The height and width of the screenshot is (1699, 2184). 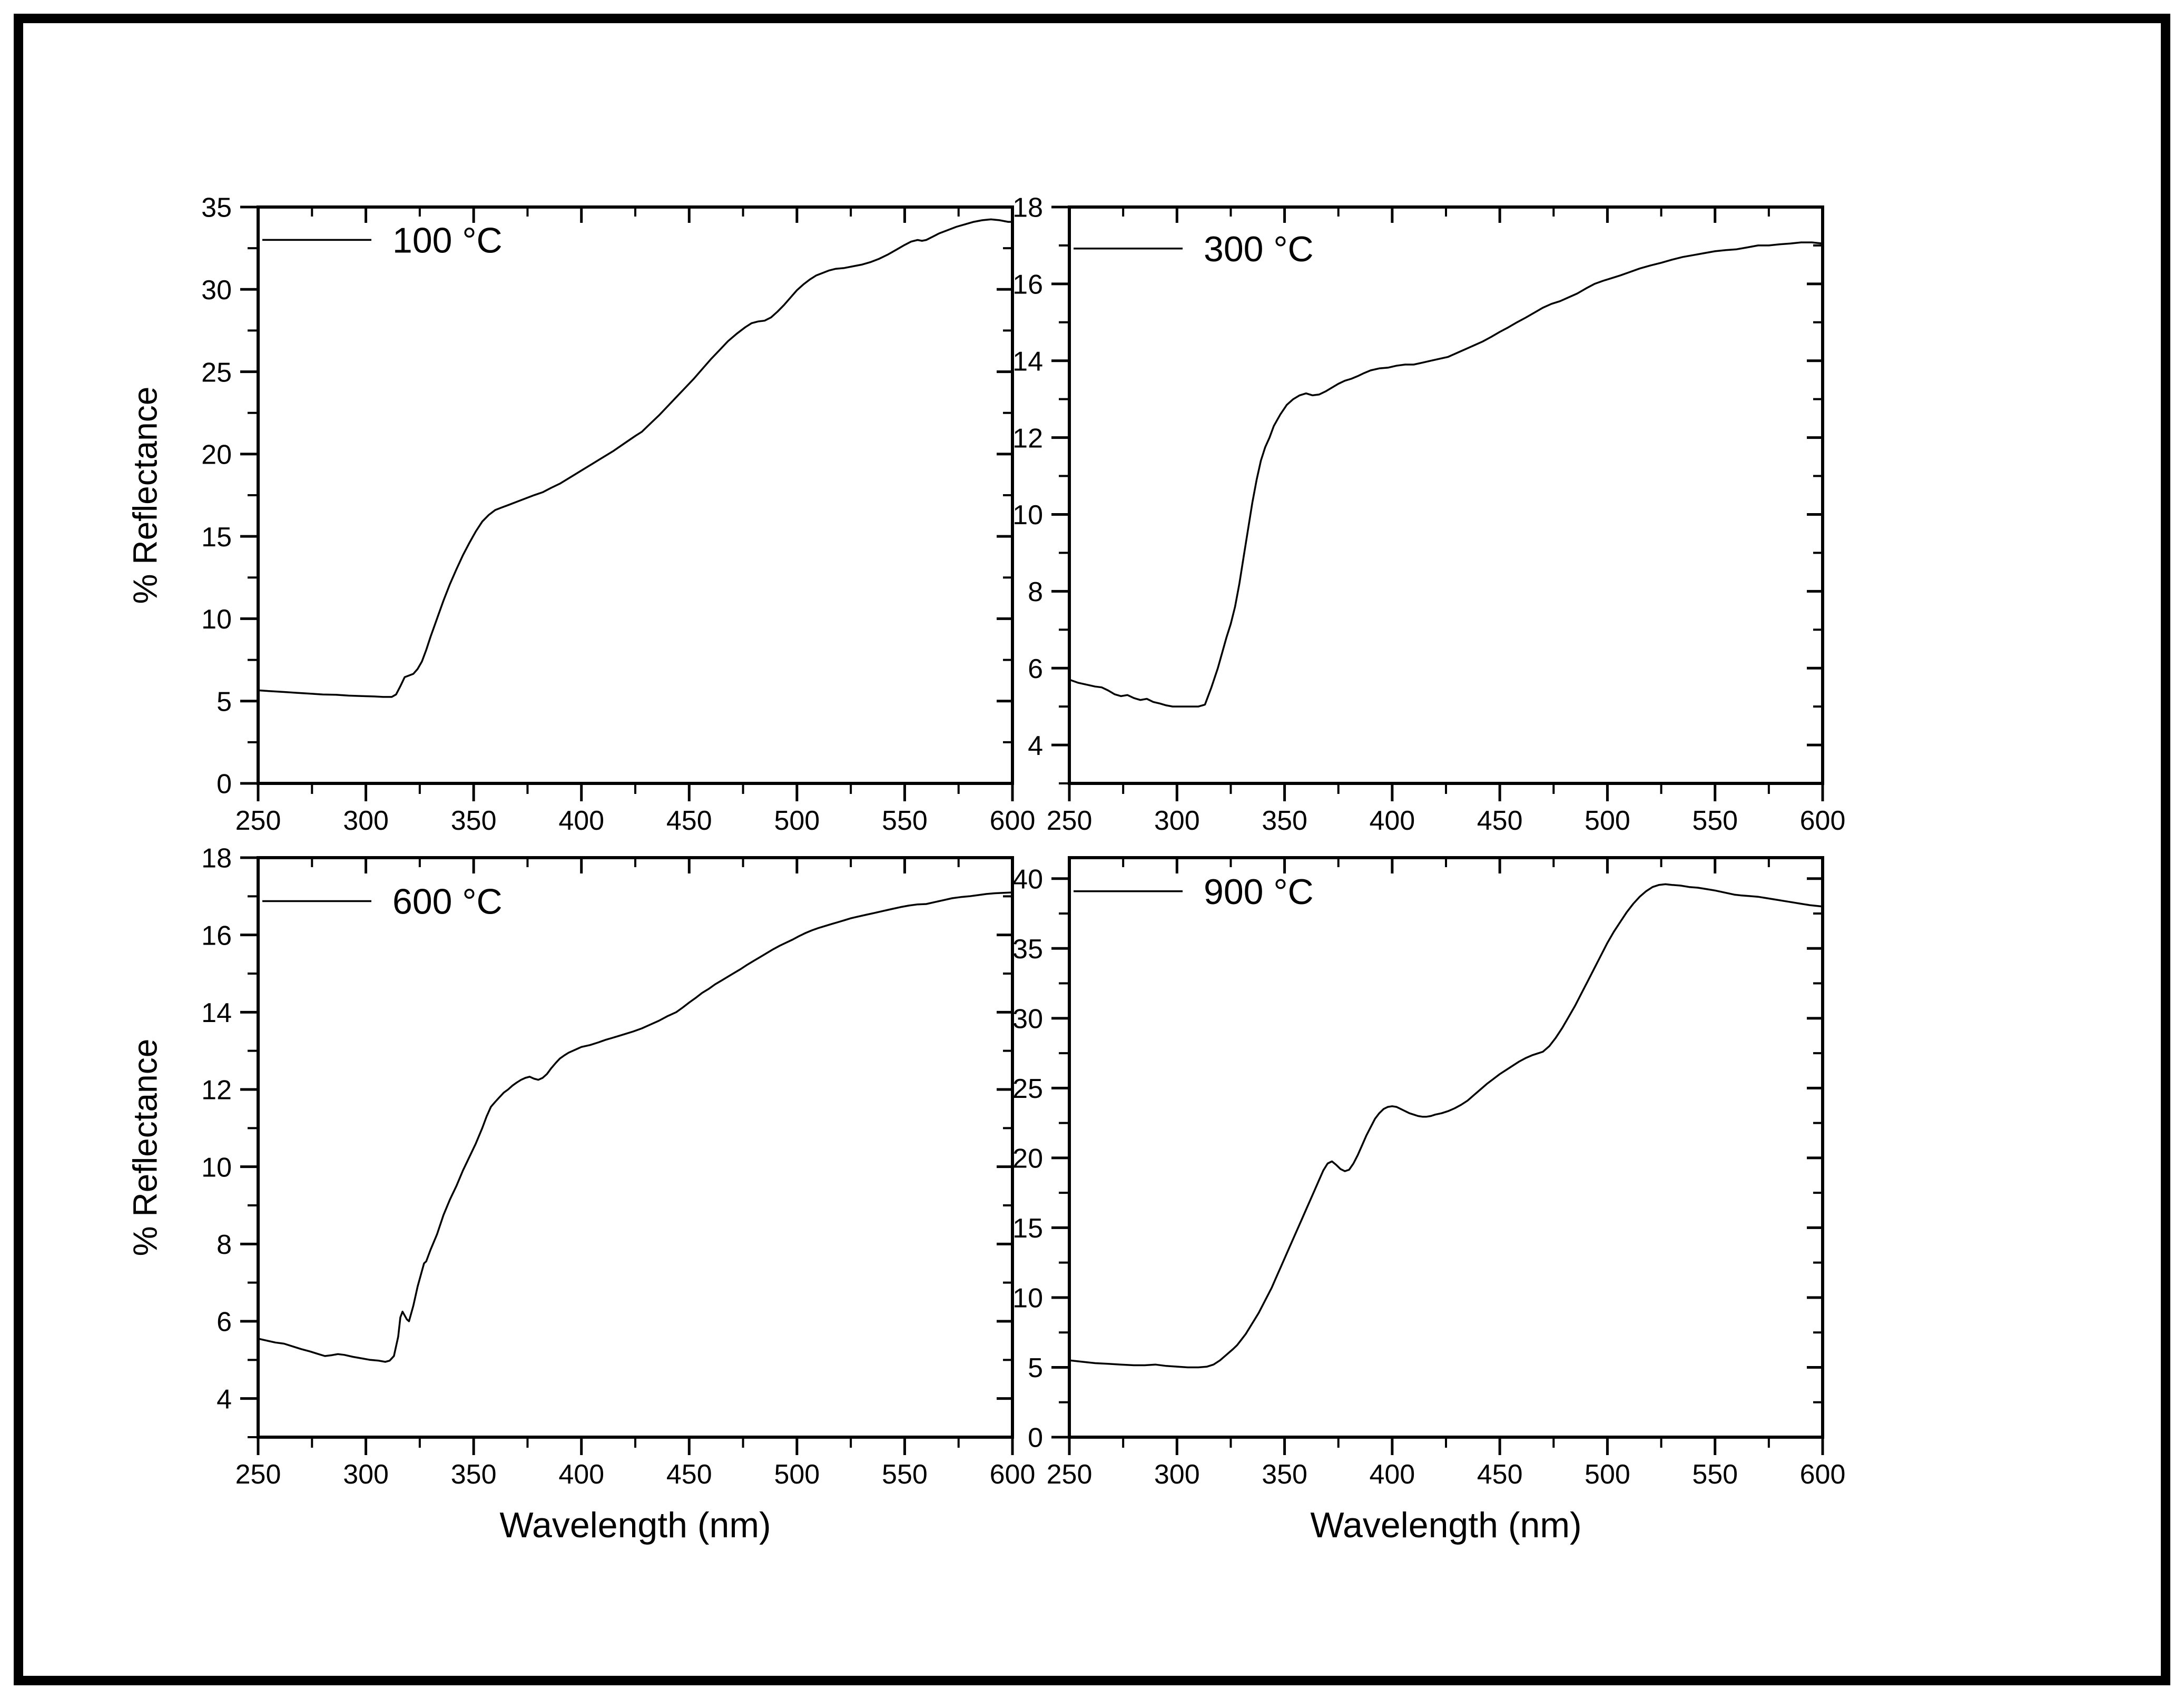 I want to click on axes-frame-600c, so click(x=636, y=1147).